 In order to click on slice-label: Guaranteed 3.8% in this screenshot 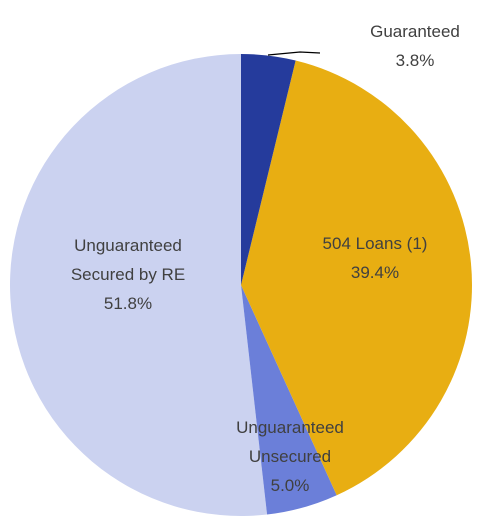, I will do `click(412, 46)`.